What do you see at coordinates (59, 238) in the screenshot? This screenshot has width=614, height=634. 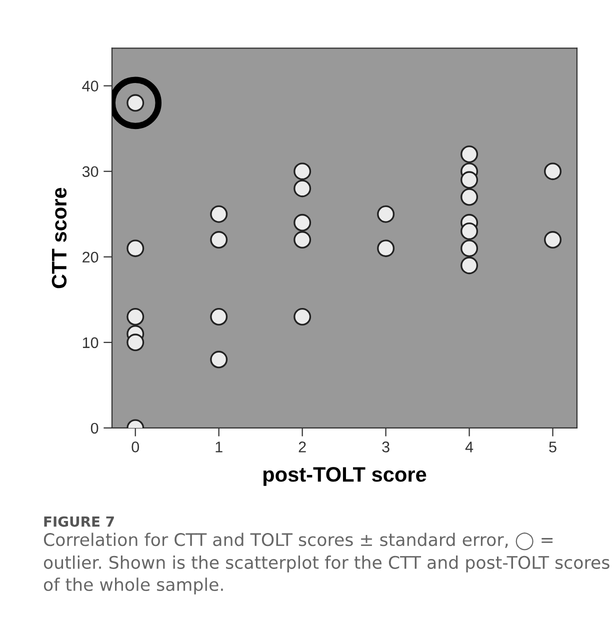 I see `y-axis-title: CTT score` at bounding box center [59, 238].